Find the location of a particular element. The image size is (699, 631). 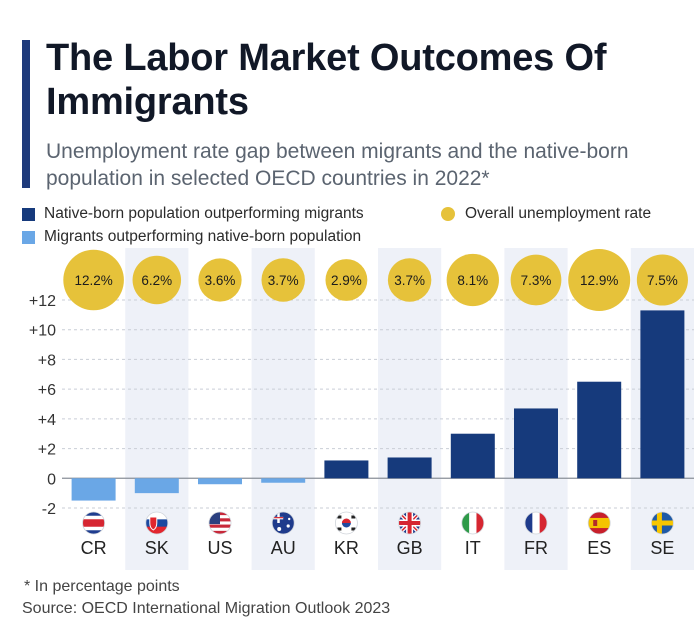

bubble-au is located at coordinates (283, 280).